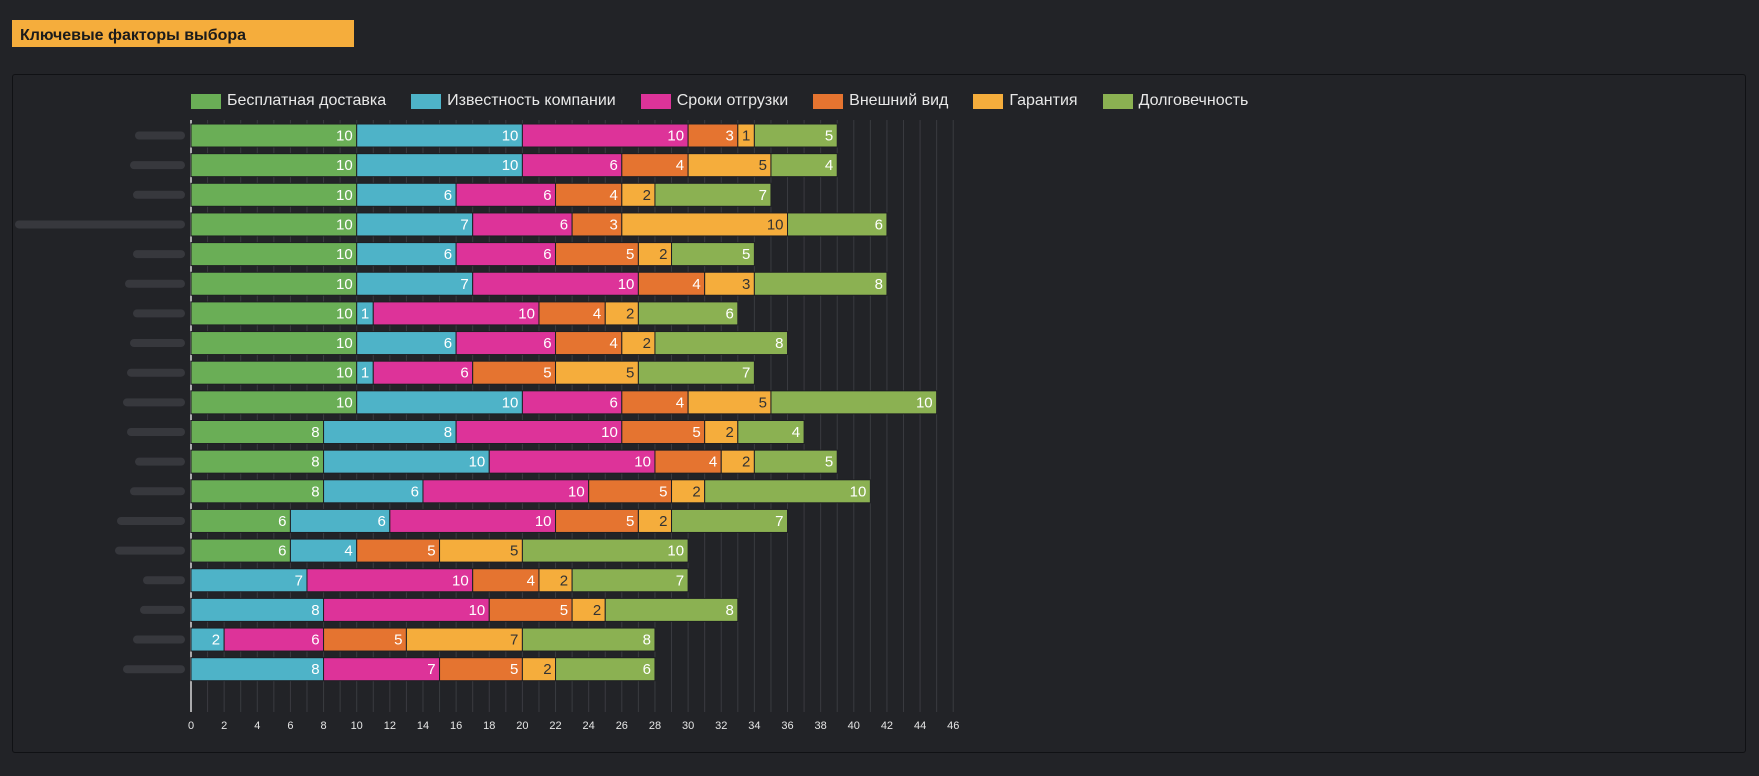 Image resolution: width=1759 pixels, height=776 pixels. What do you see at coordinates (688, 726) in the screenshot?
I see `x-tick-label: 30` at bounding box center [688, 726].